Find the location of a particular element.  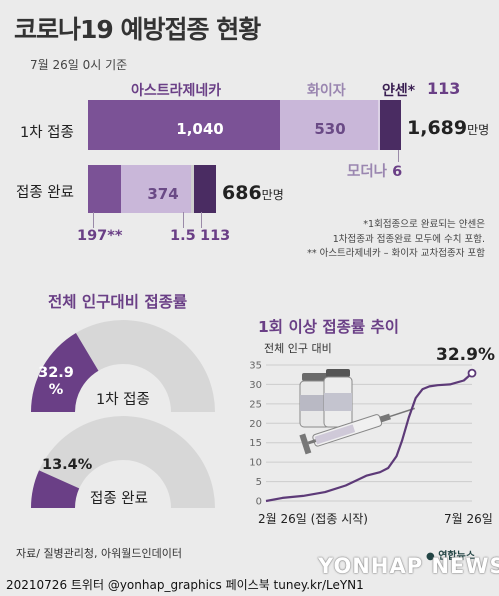

footnote-line: 1차접종과 접종완료 모두에 수치 포함. is located at coordinates (408, 239).